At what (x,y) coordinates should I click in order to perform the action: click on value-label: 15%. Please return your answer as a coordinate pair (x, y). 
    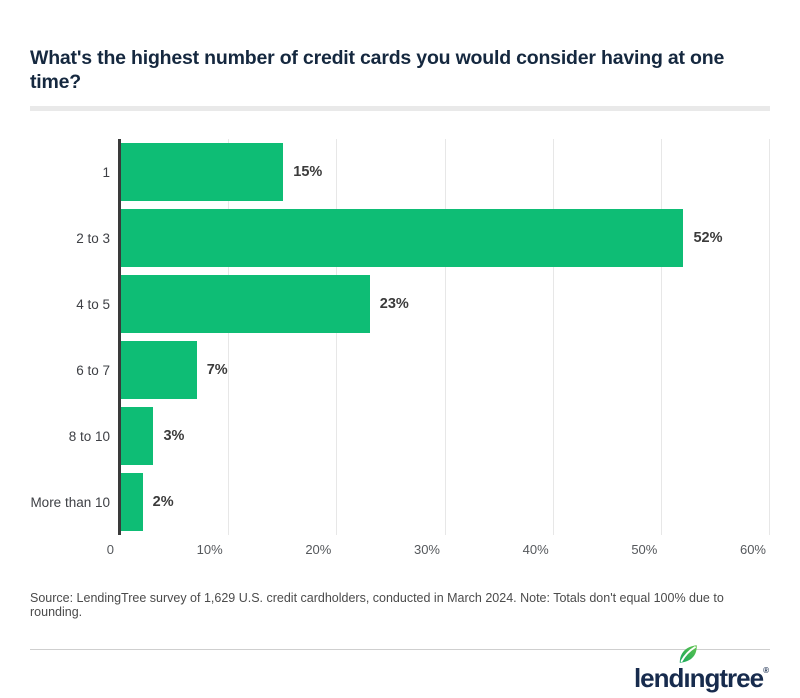
    Looking at the image, I should click on (308, 172).